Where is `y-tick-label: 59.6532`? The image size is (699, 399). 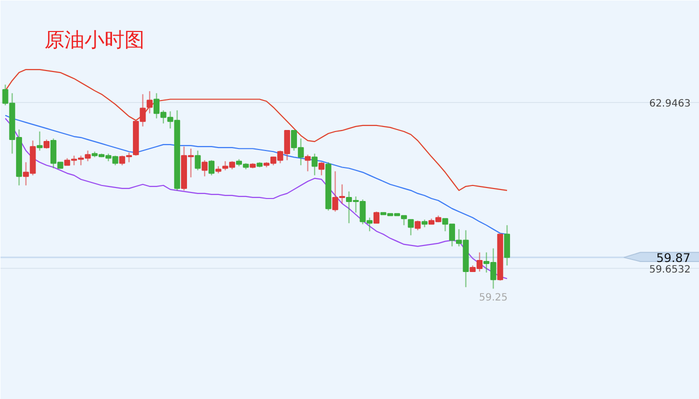
y-tick-label: 59.6532 is located at coordinates (670, 270).